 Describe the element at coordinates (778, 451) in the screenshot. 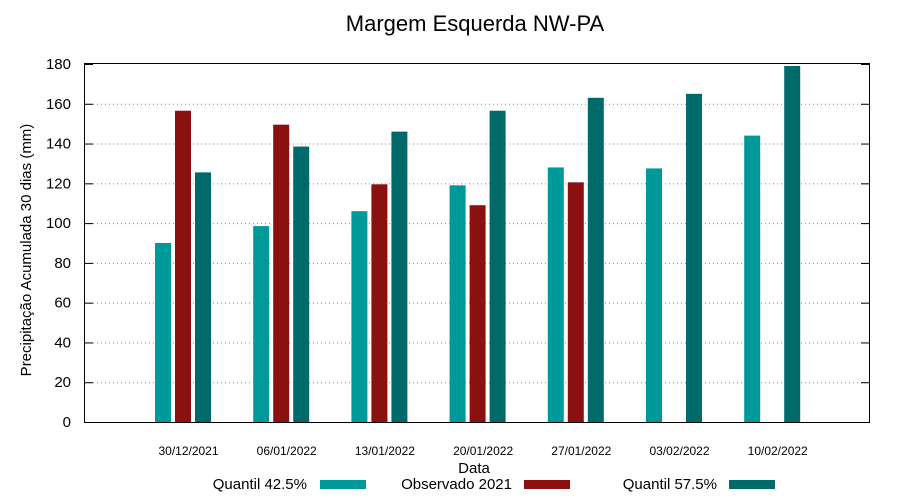

I see `x-tick-label: 10/02/2022` at that location.